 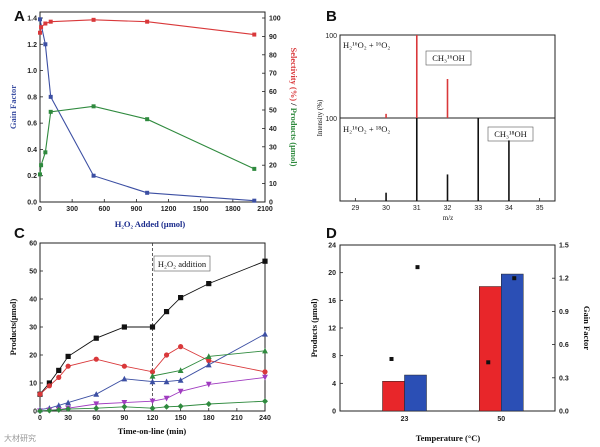 What do you see at coordinates (32, 19) in the screenshot?
I see `panel-a-ytick-left-label: 1.4` at bounding box center [32, 19].